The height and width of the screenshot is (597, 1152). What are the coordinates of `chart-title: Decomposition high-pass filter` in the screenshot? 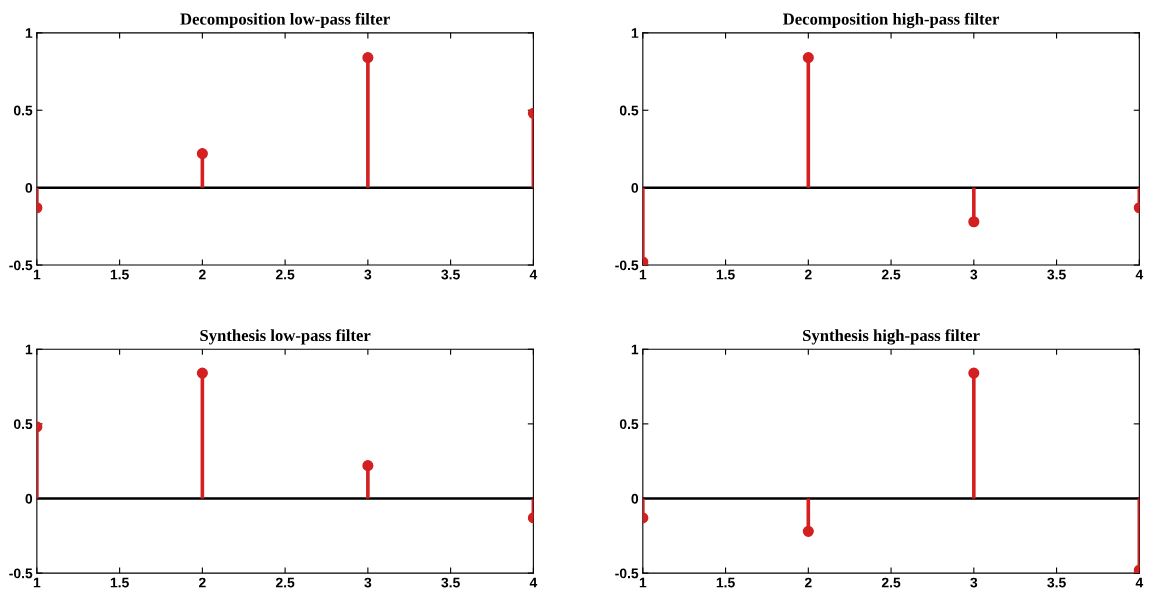 It's located at (891, 20).